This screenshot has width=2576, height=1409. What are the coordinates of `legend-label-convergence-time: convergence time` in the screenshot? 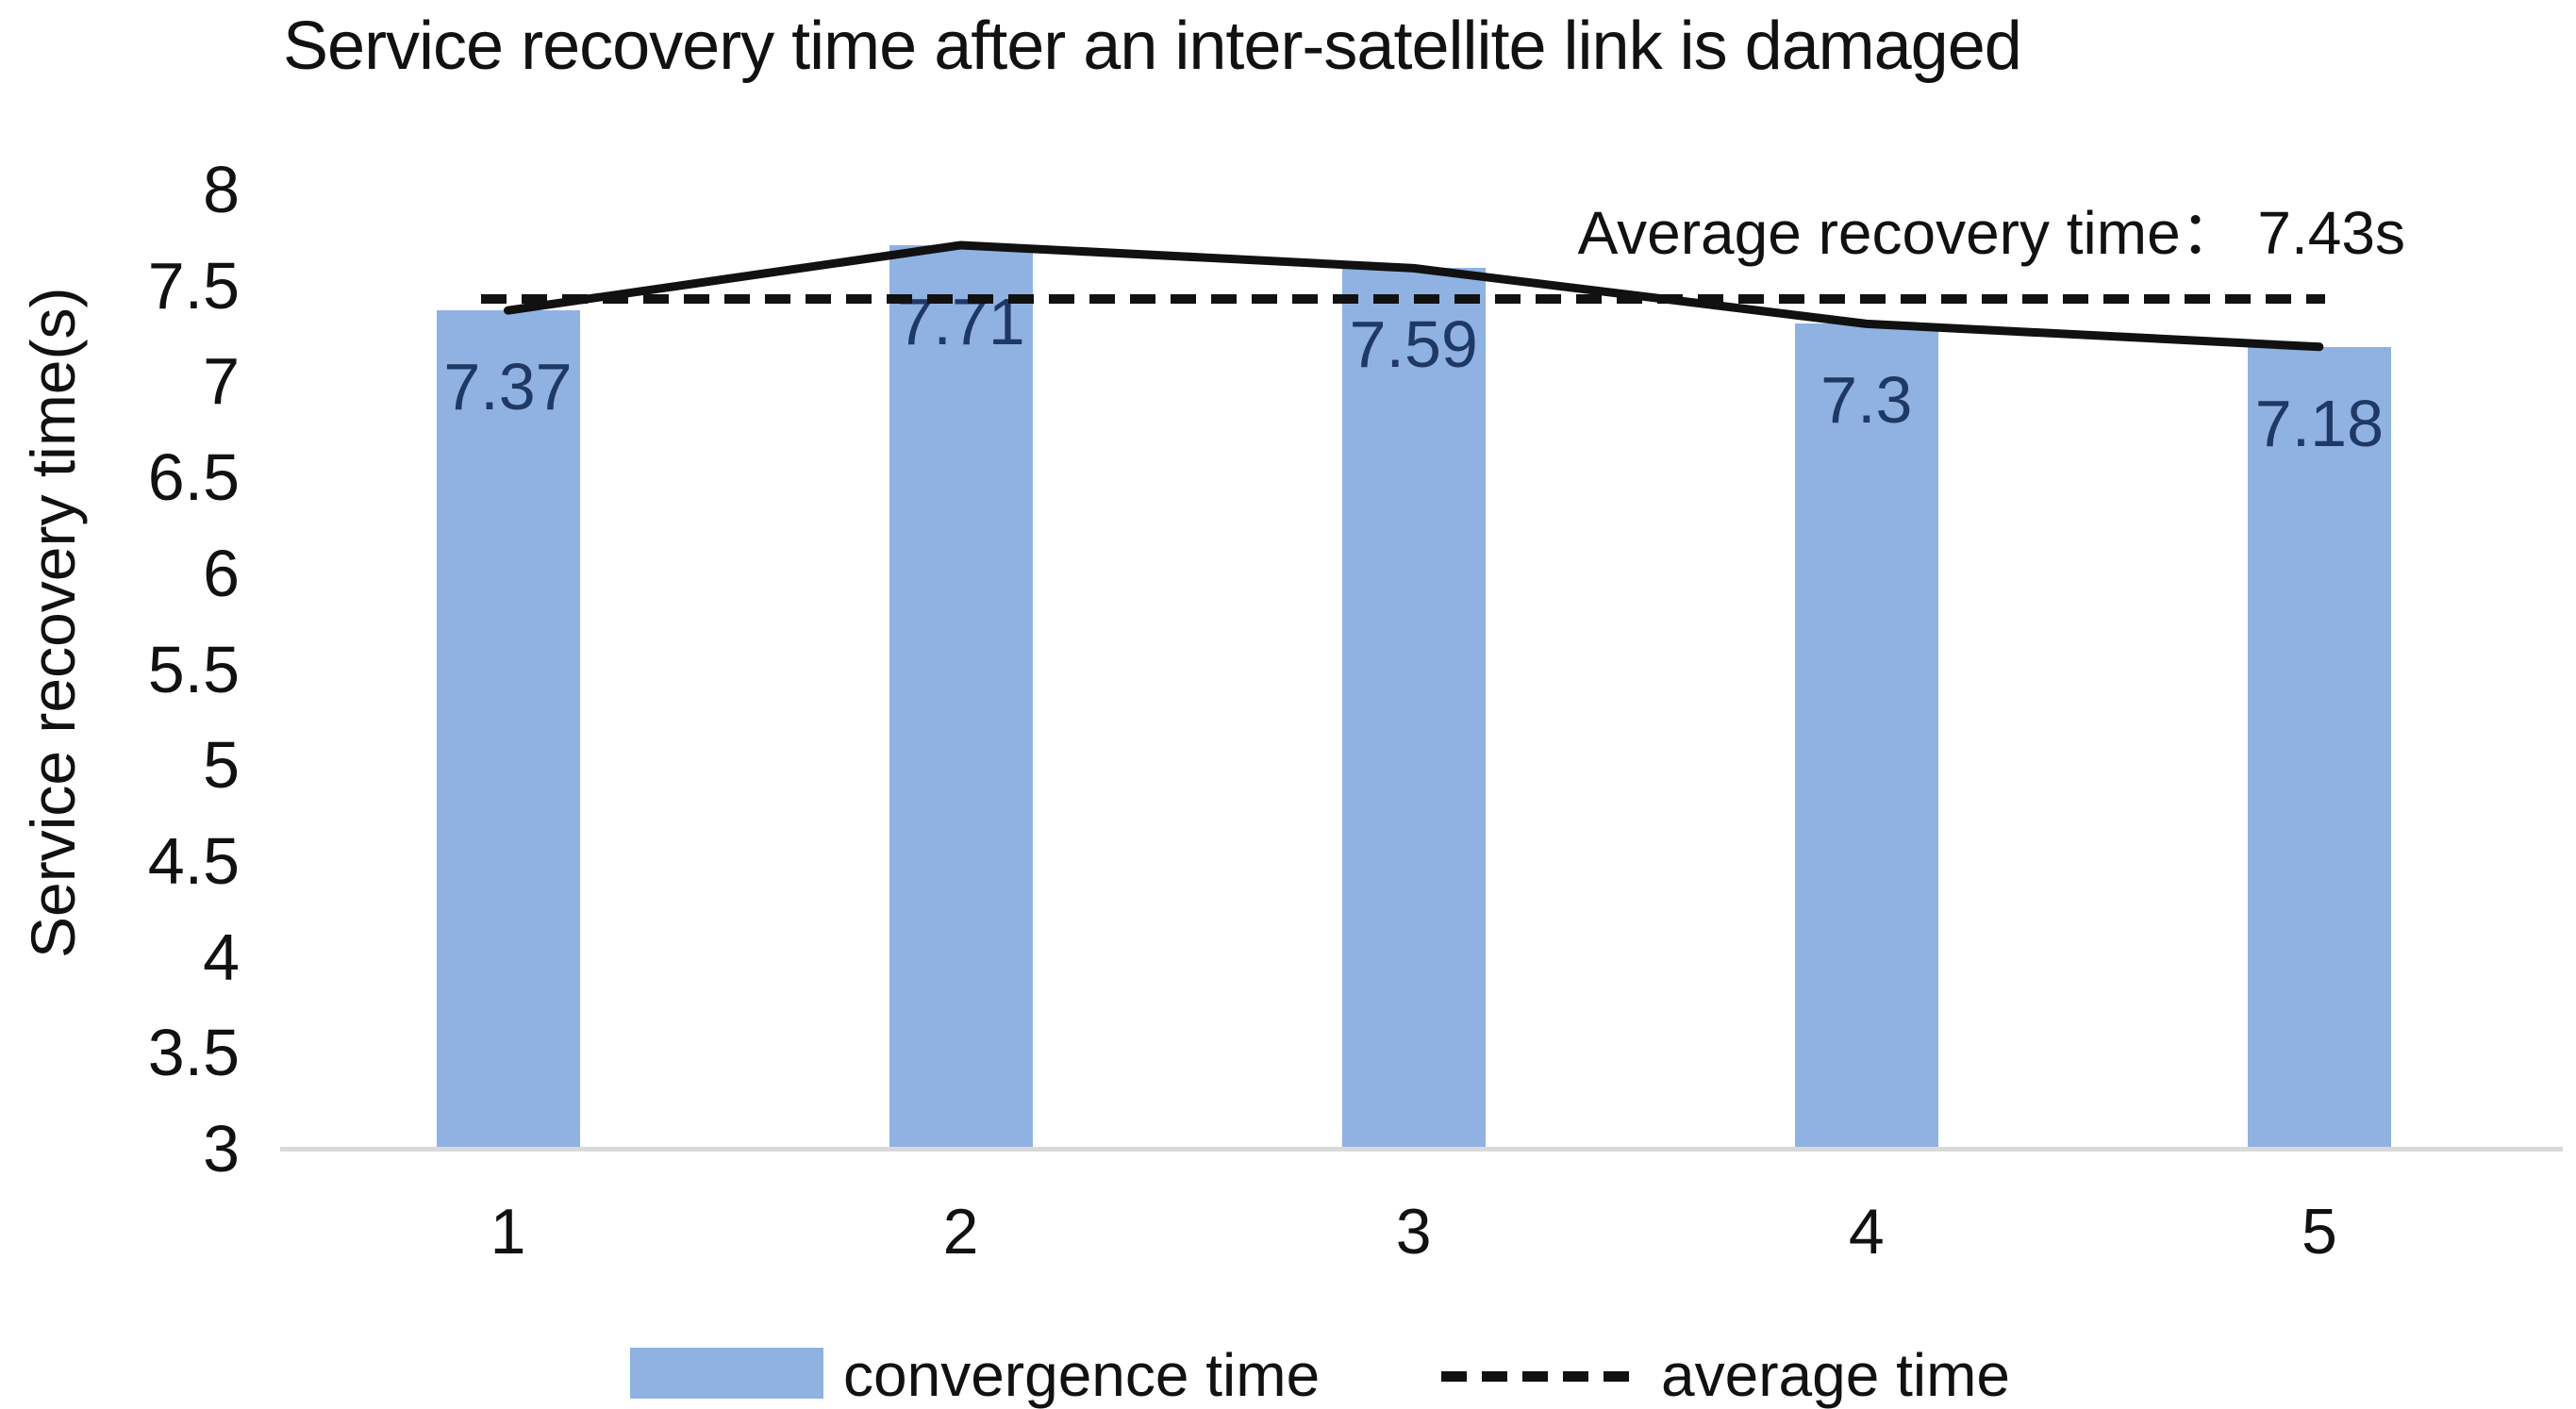 It's located at (1082, 1375).